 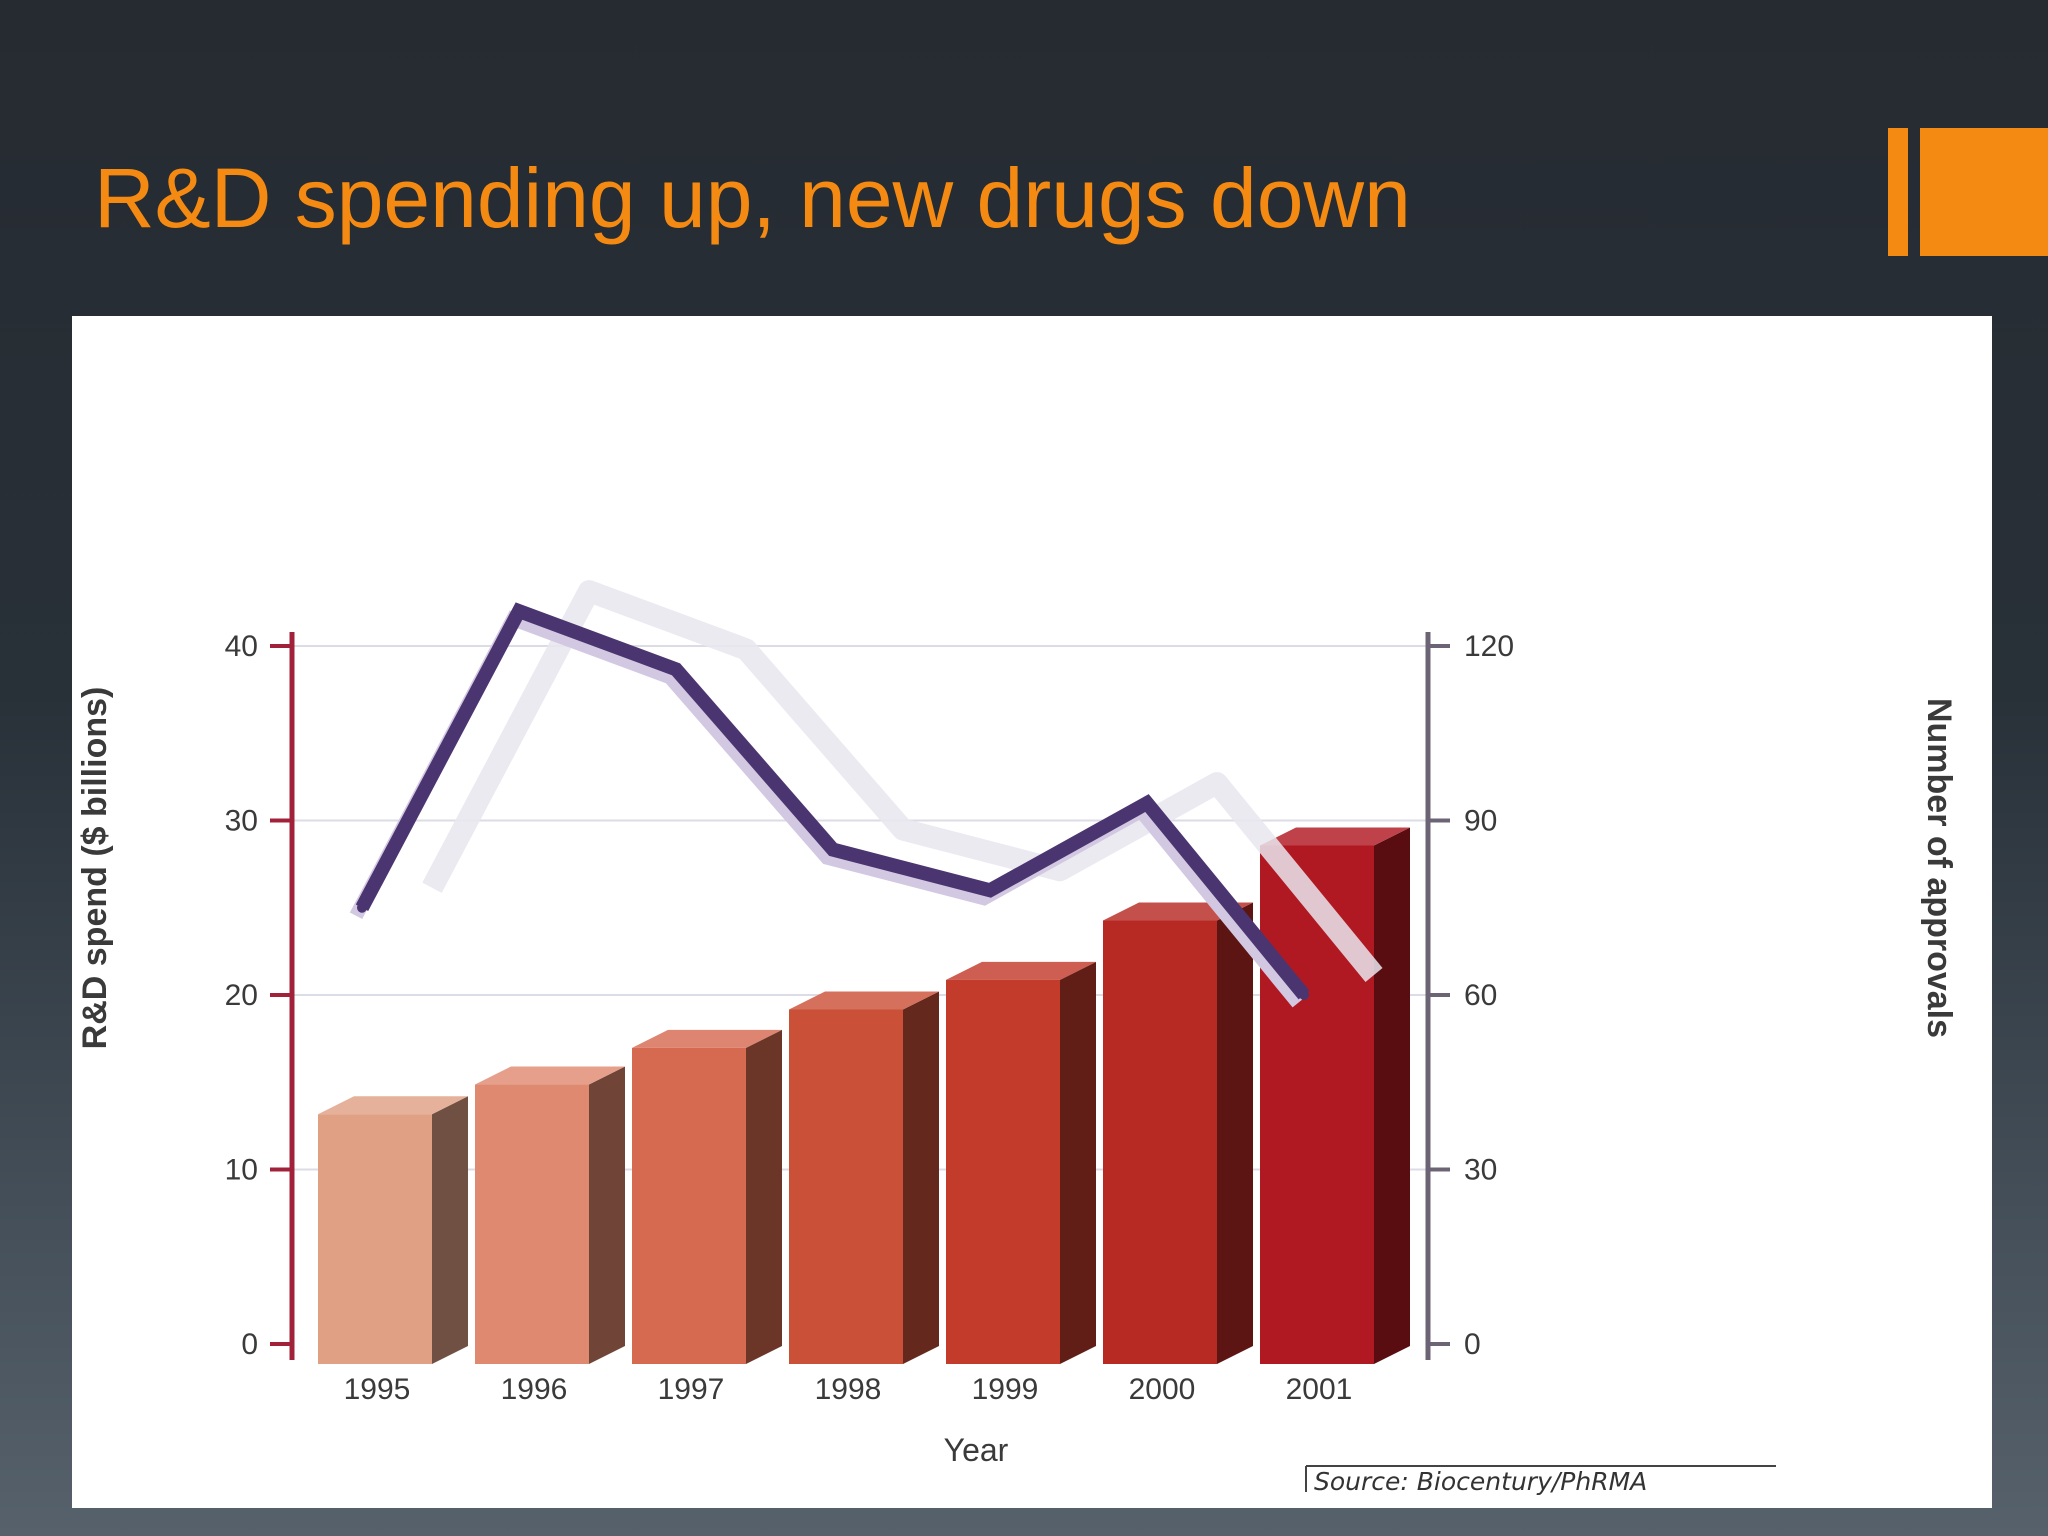 What do you see at coordinates (534, 1389) in the screenshot?
I see `x-tick-label: 1996` at bounding box center [534, 1389].